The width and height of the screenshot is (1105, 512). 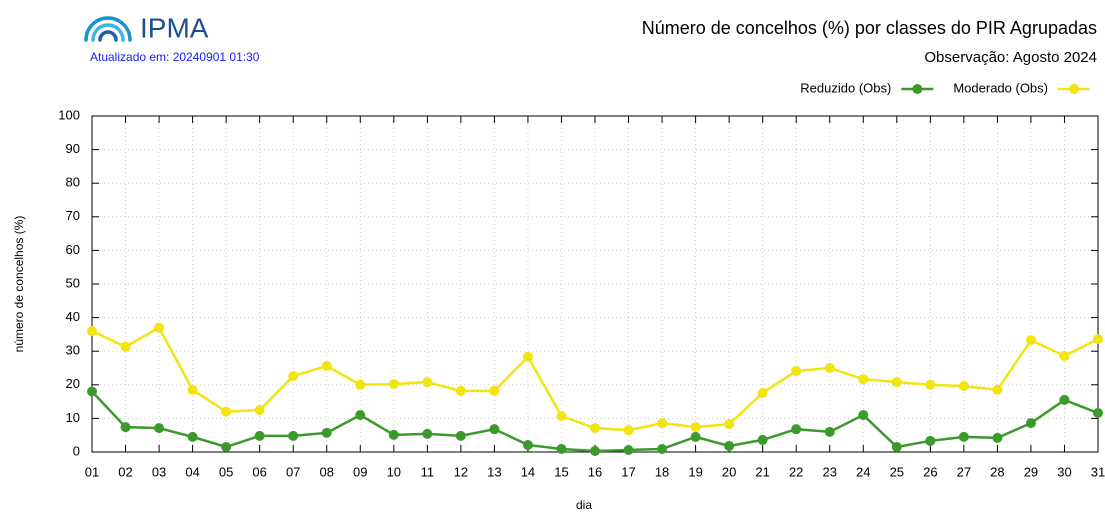 What do you see at coordinates (897, 471) in the screenshot?
I see `x-tick-label: 25` at bounding box center [897, 471].